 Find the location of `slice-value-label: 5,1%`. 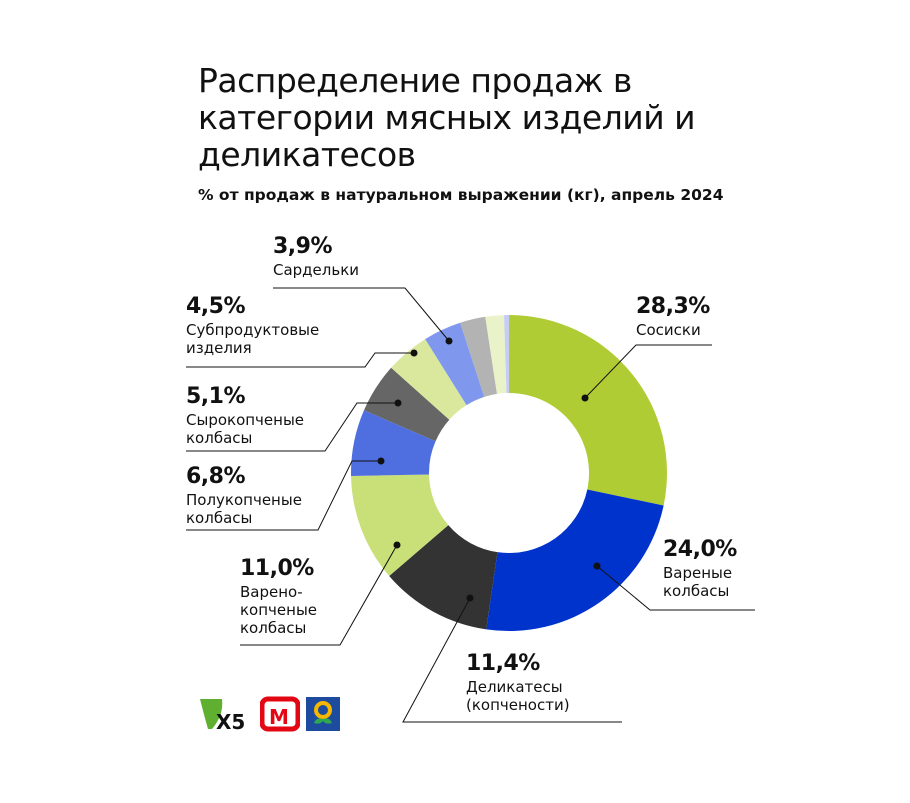

slice-value-label: 5,1% is located at coordinates (216, 396).